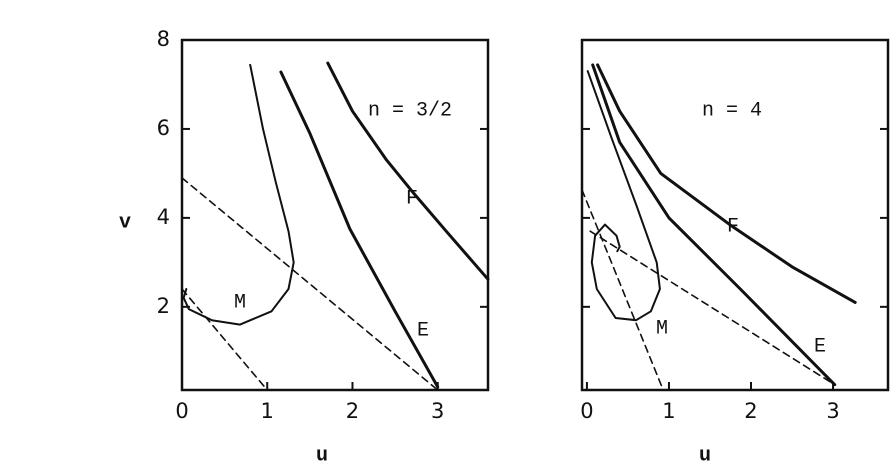  Describe the element at coordinates (163, 128) in the screenshot. I see `y-tick-label: 6` at that location.